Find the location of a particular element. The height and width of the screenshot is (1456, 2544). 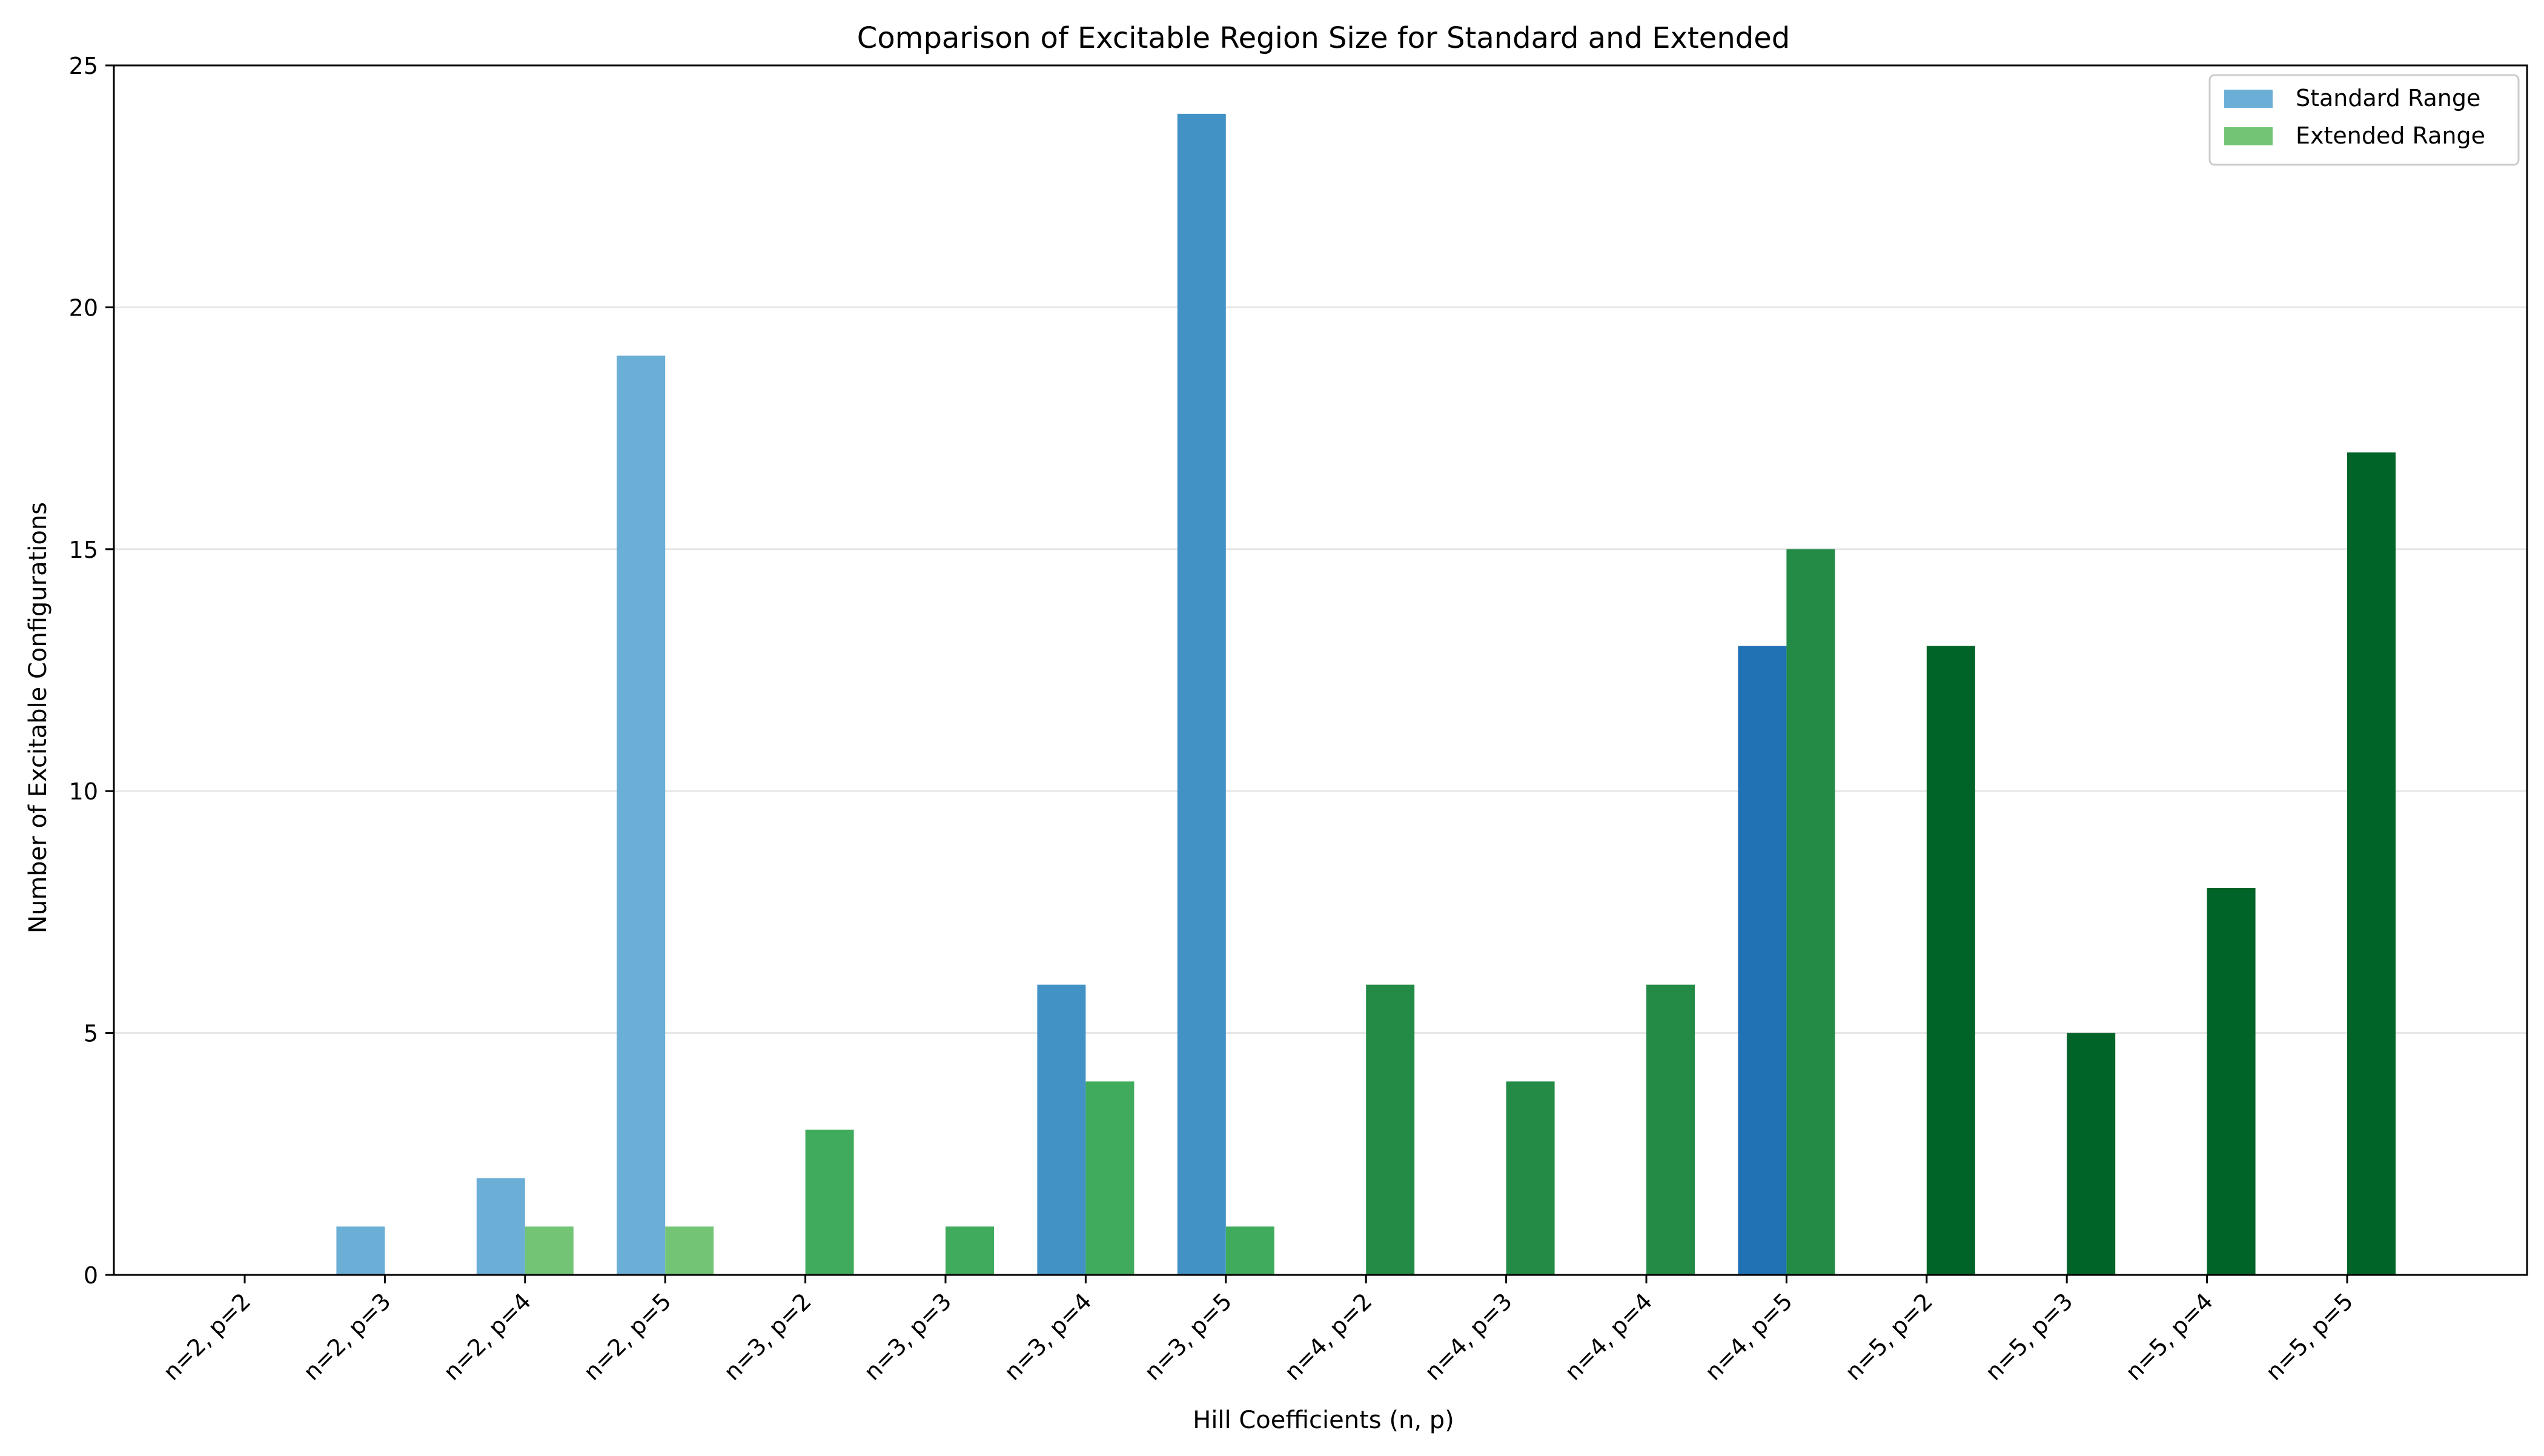

y-tick-label: 5 is located at coordinates (91, 1034).